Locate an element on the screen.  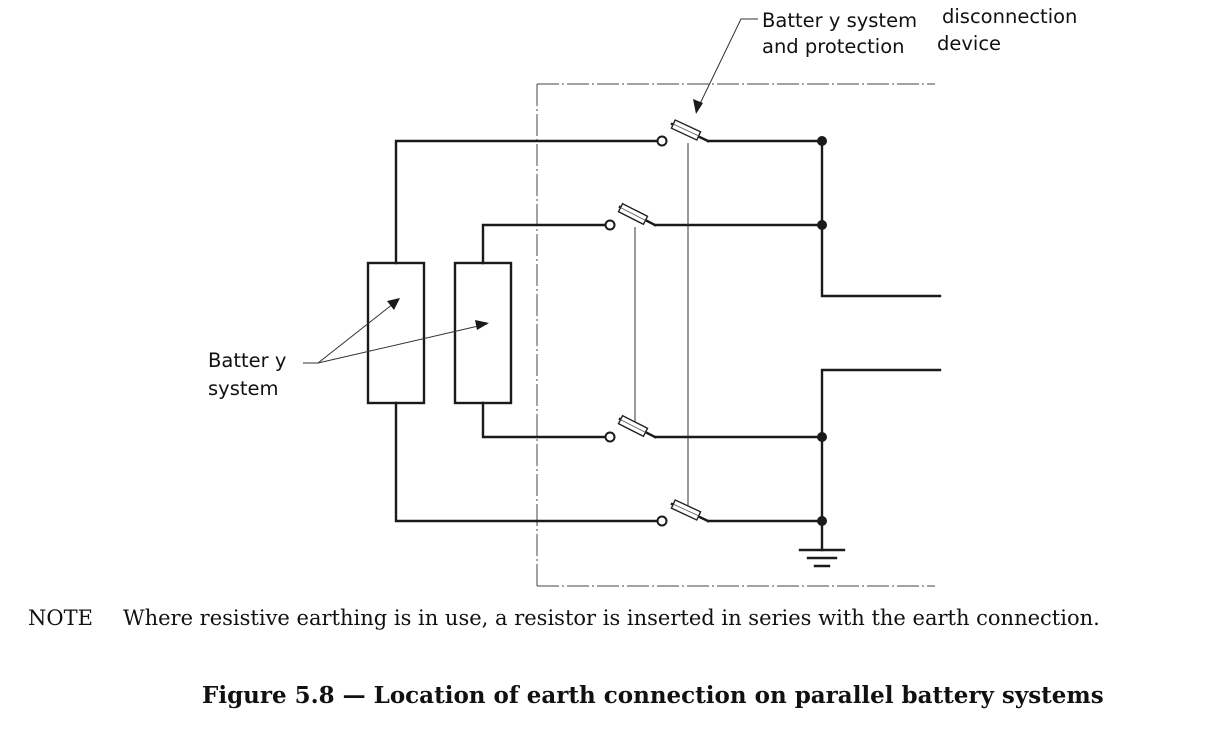
junction-dots is located at coordinates (822, 331).